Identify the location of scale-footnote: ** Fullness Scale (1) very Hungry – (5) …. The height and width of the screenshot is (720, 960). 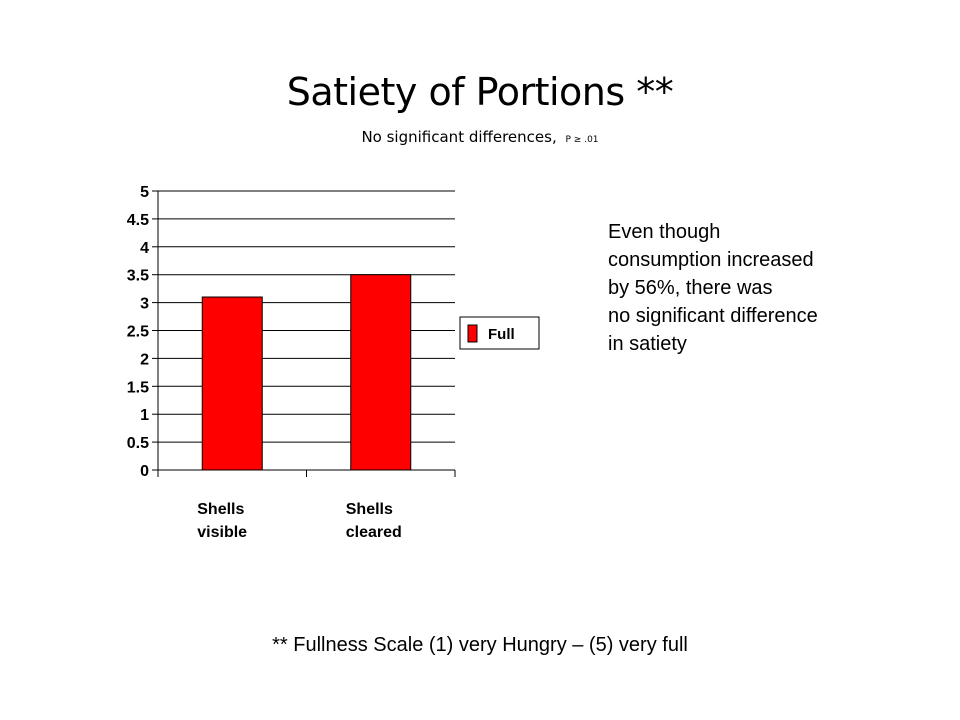
(480, 645).